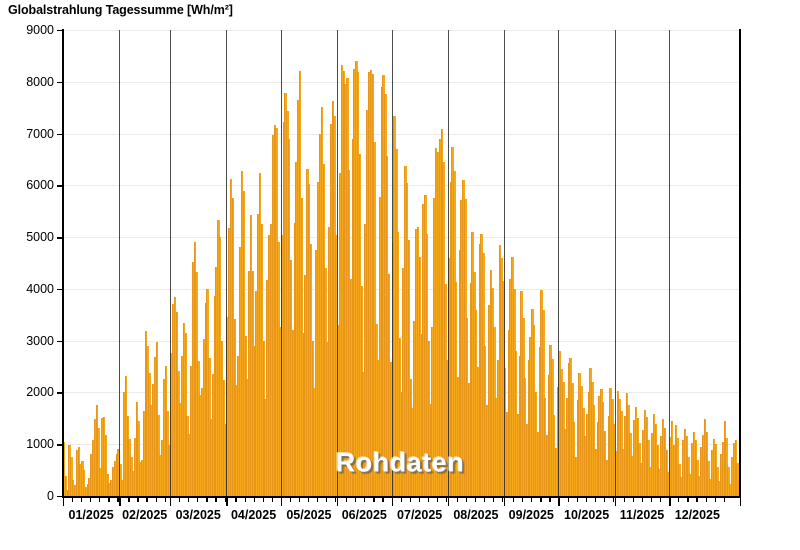 This screenshot has width=800, height=550. What do you see at coordinates (40, 133) in the screenshot?
I see `y-axis-tick-label: 7000` at bounding box center [40, 133].